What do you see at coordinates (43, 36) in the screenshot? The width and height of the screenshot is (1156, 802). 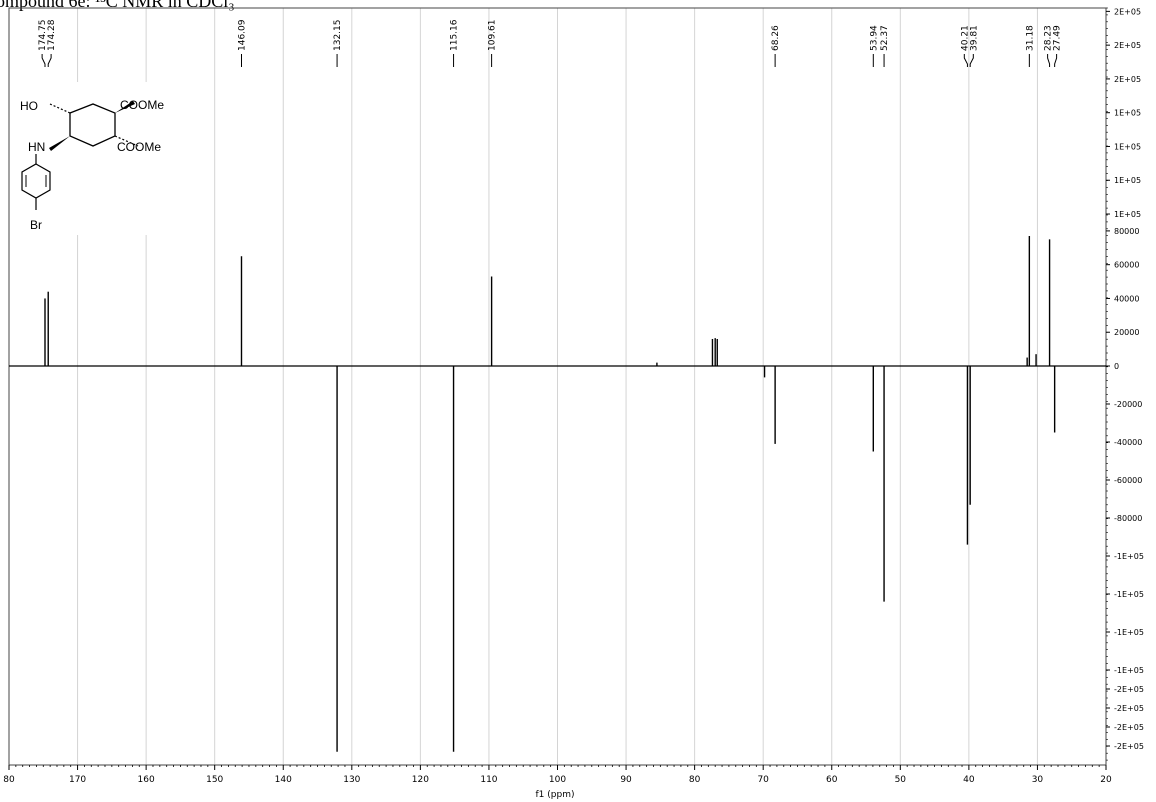 I see `peak-label: 174.75` at bounding box center [43, 36].